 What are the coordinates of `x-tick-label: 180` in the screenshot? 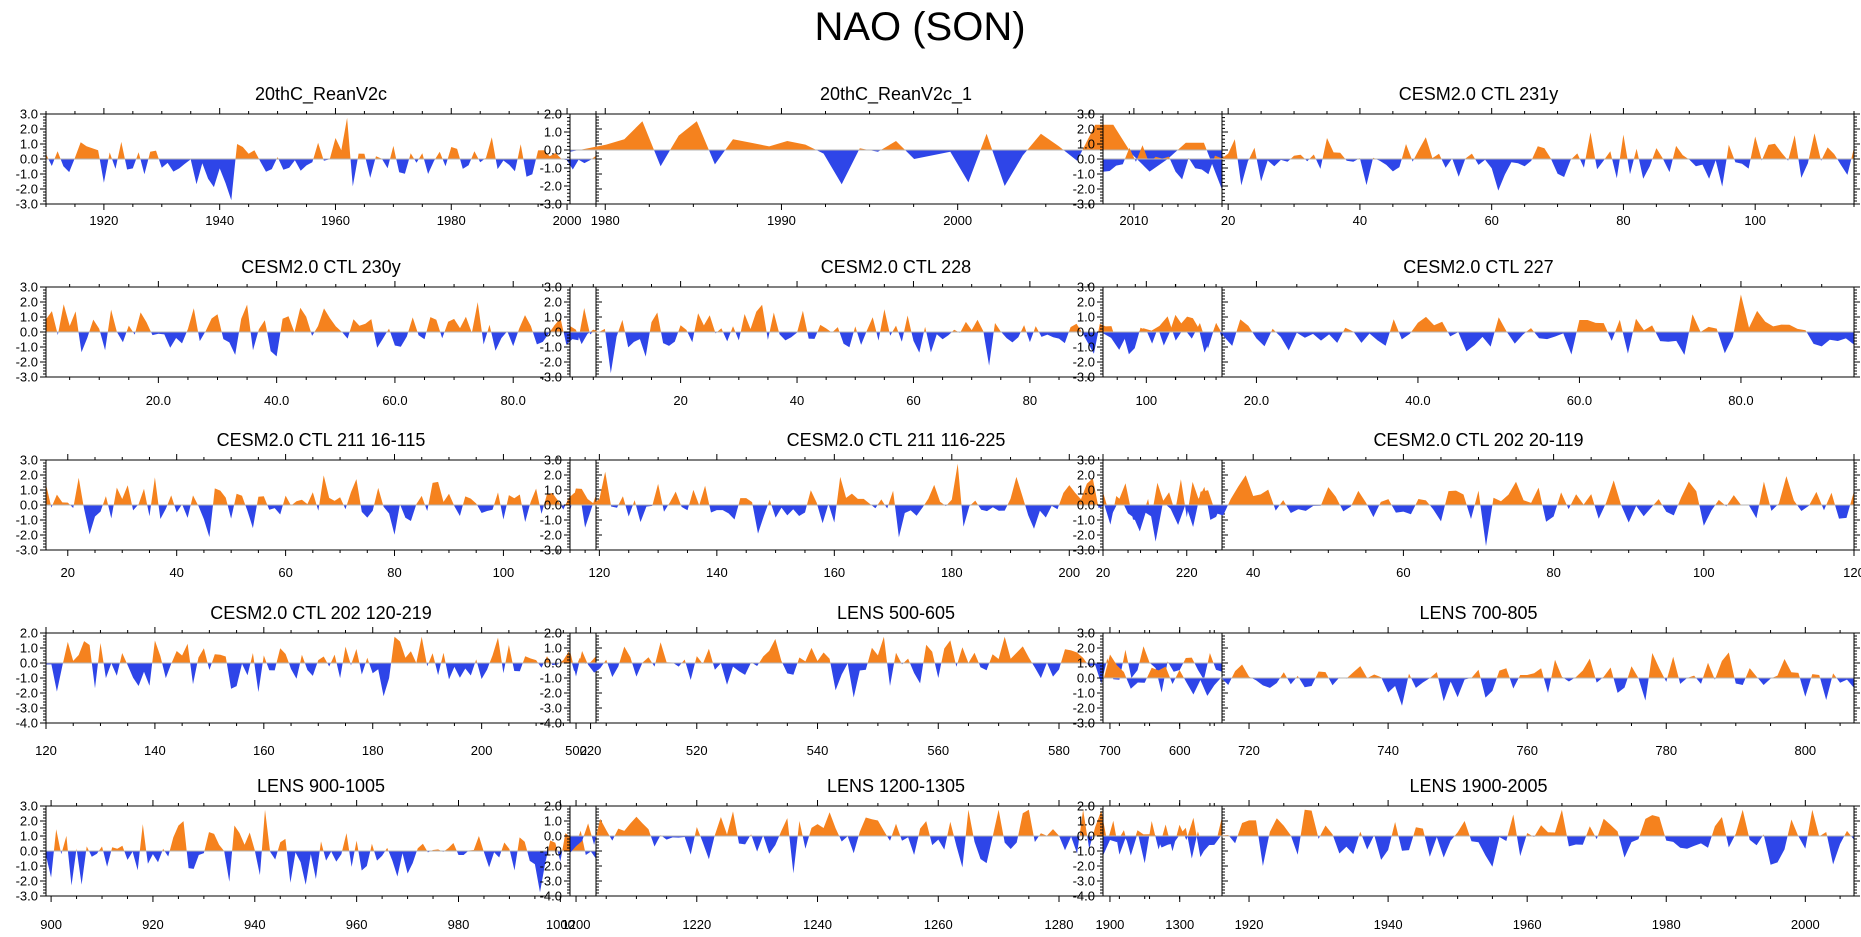 It's located at (952, 572).